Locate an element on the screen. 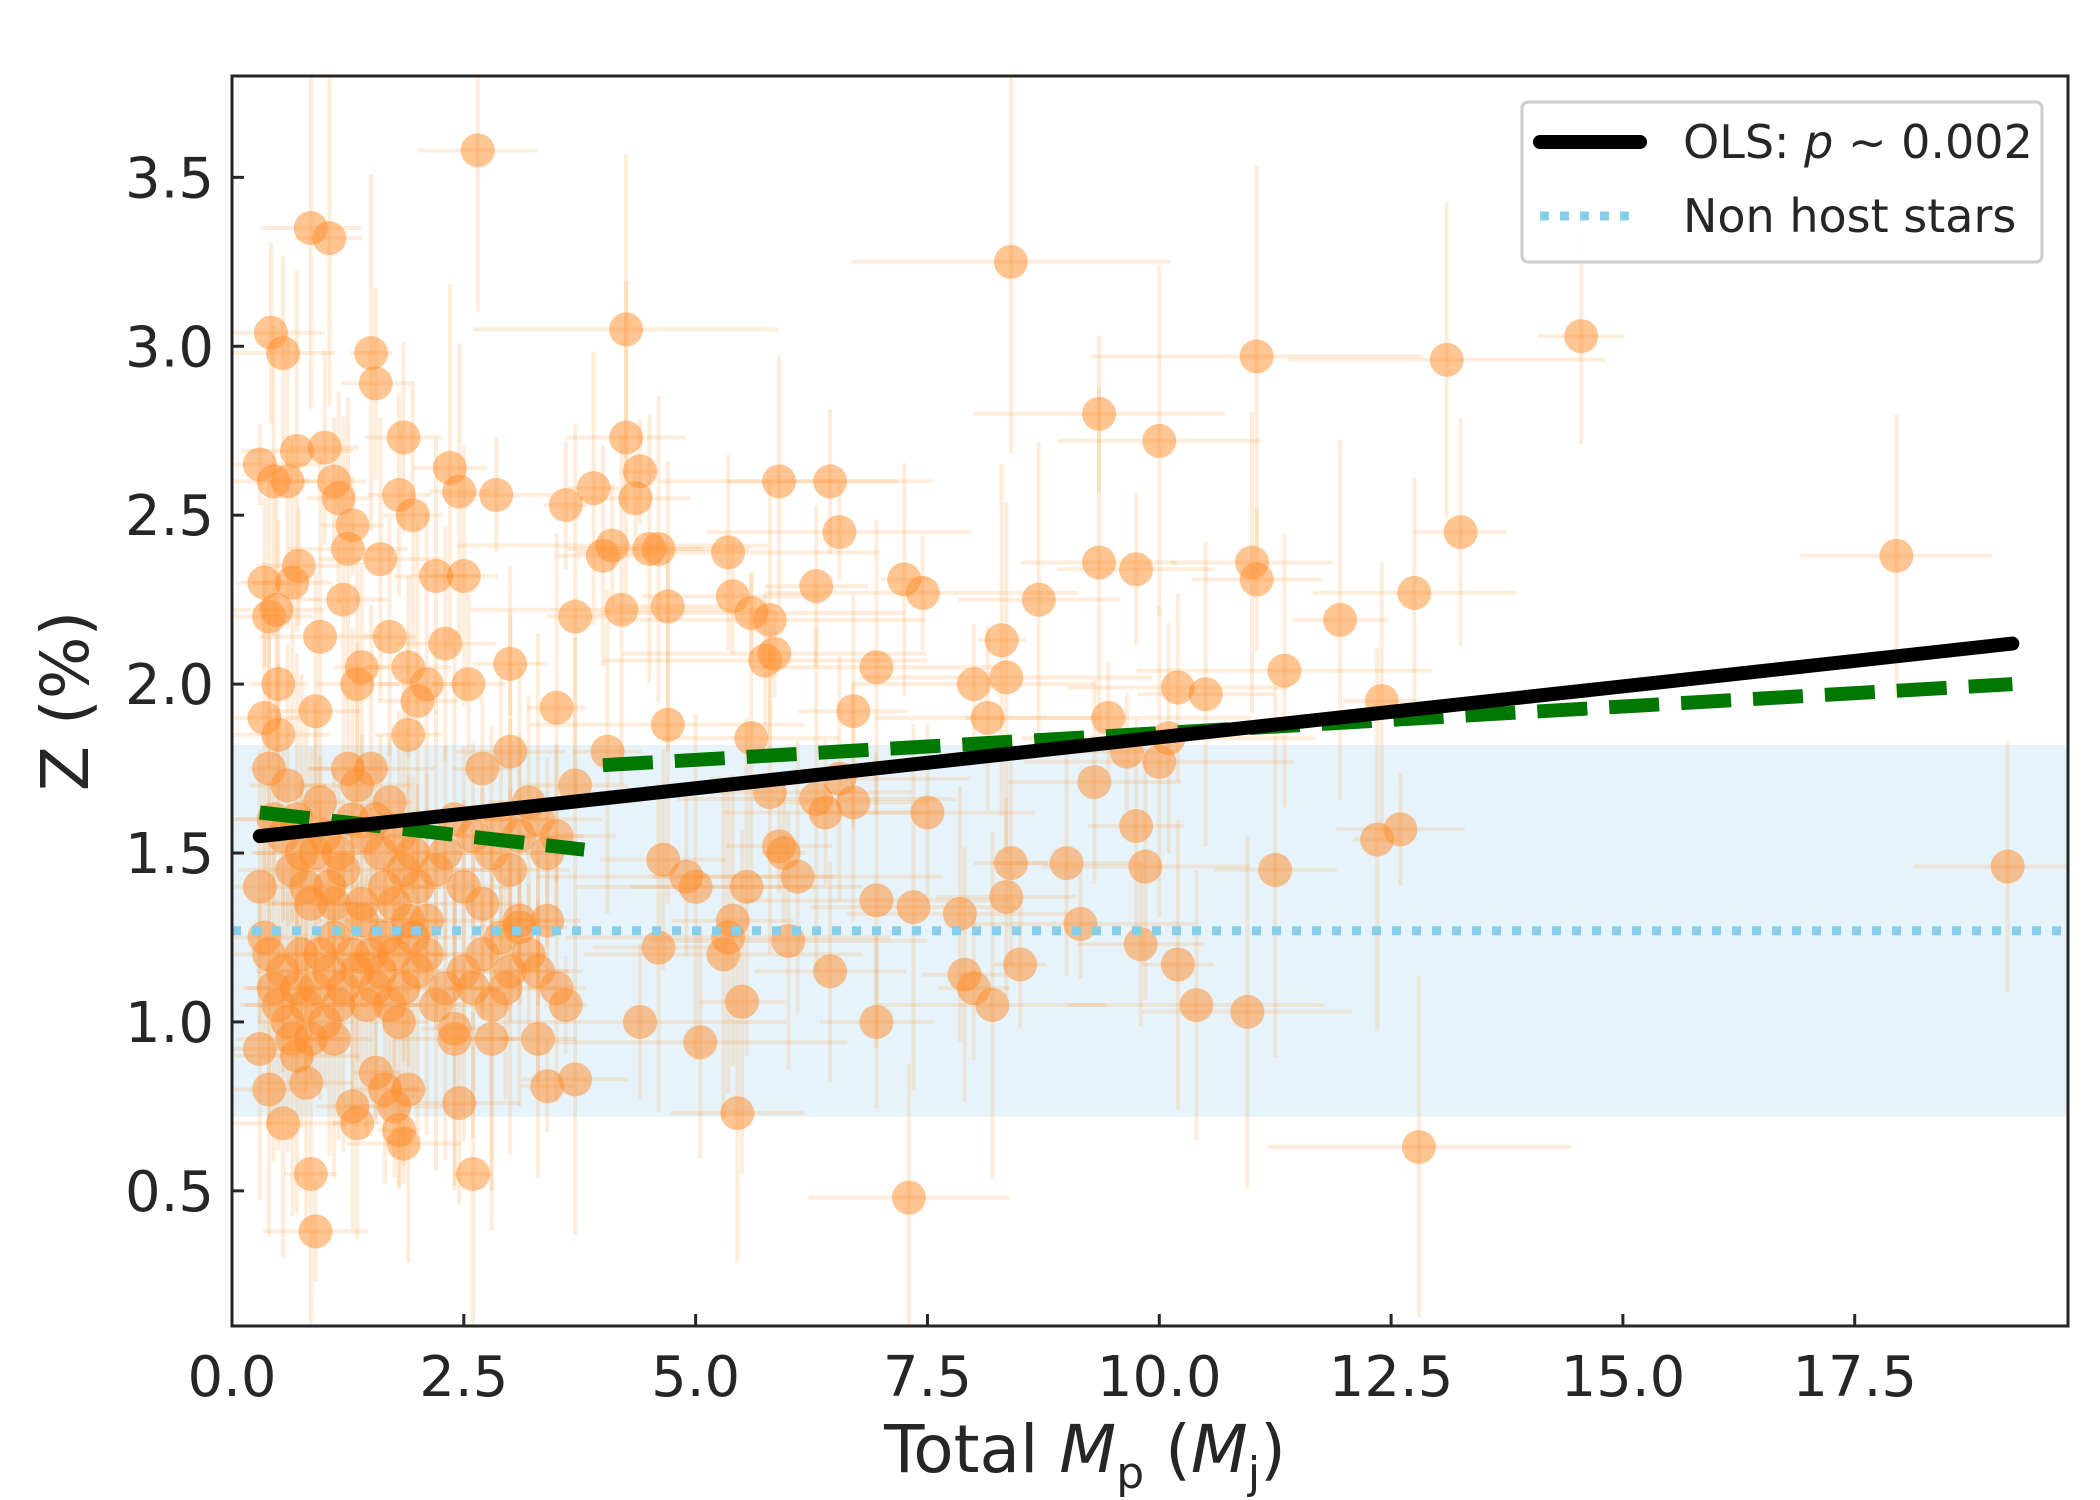 This screenshot has height=1500, width=2100. y-axis-ticks: 0.5 1.0 1.5 2.0 2.5 3.0 3.5 is located at coordinates (184, 685).